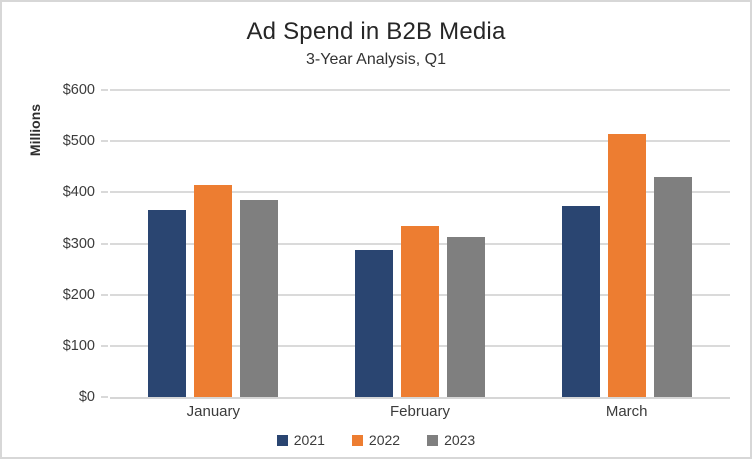 The image size is (752, 459). Describe the element at coordinates (420, 398) in the screenshot. I see `x-axis-line` at that location.